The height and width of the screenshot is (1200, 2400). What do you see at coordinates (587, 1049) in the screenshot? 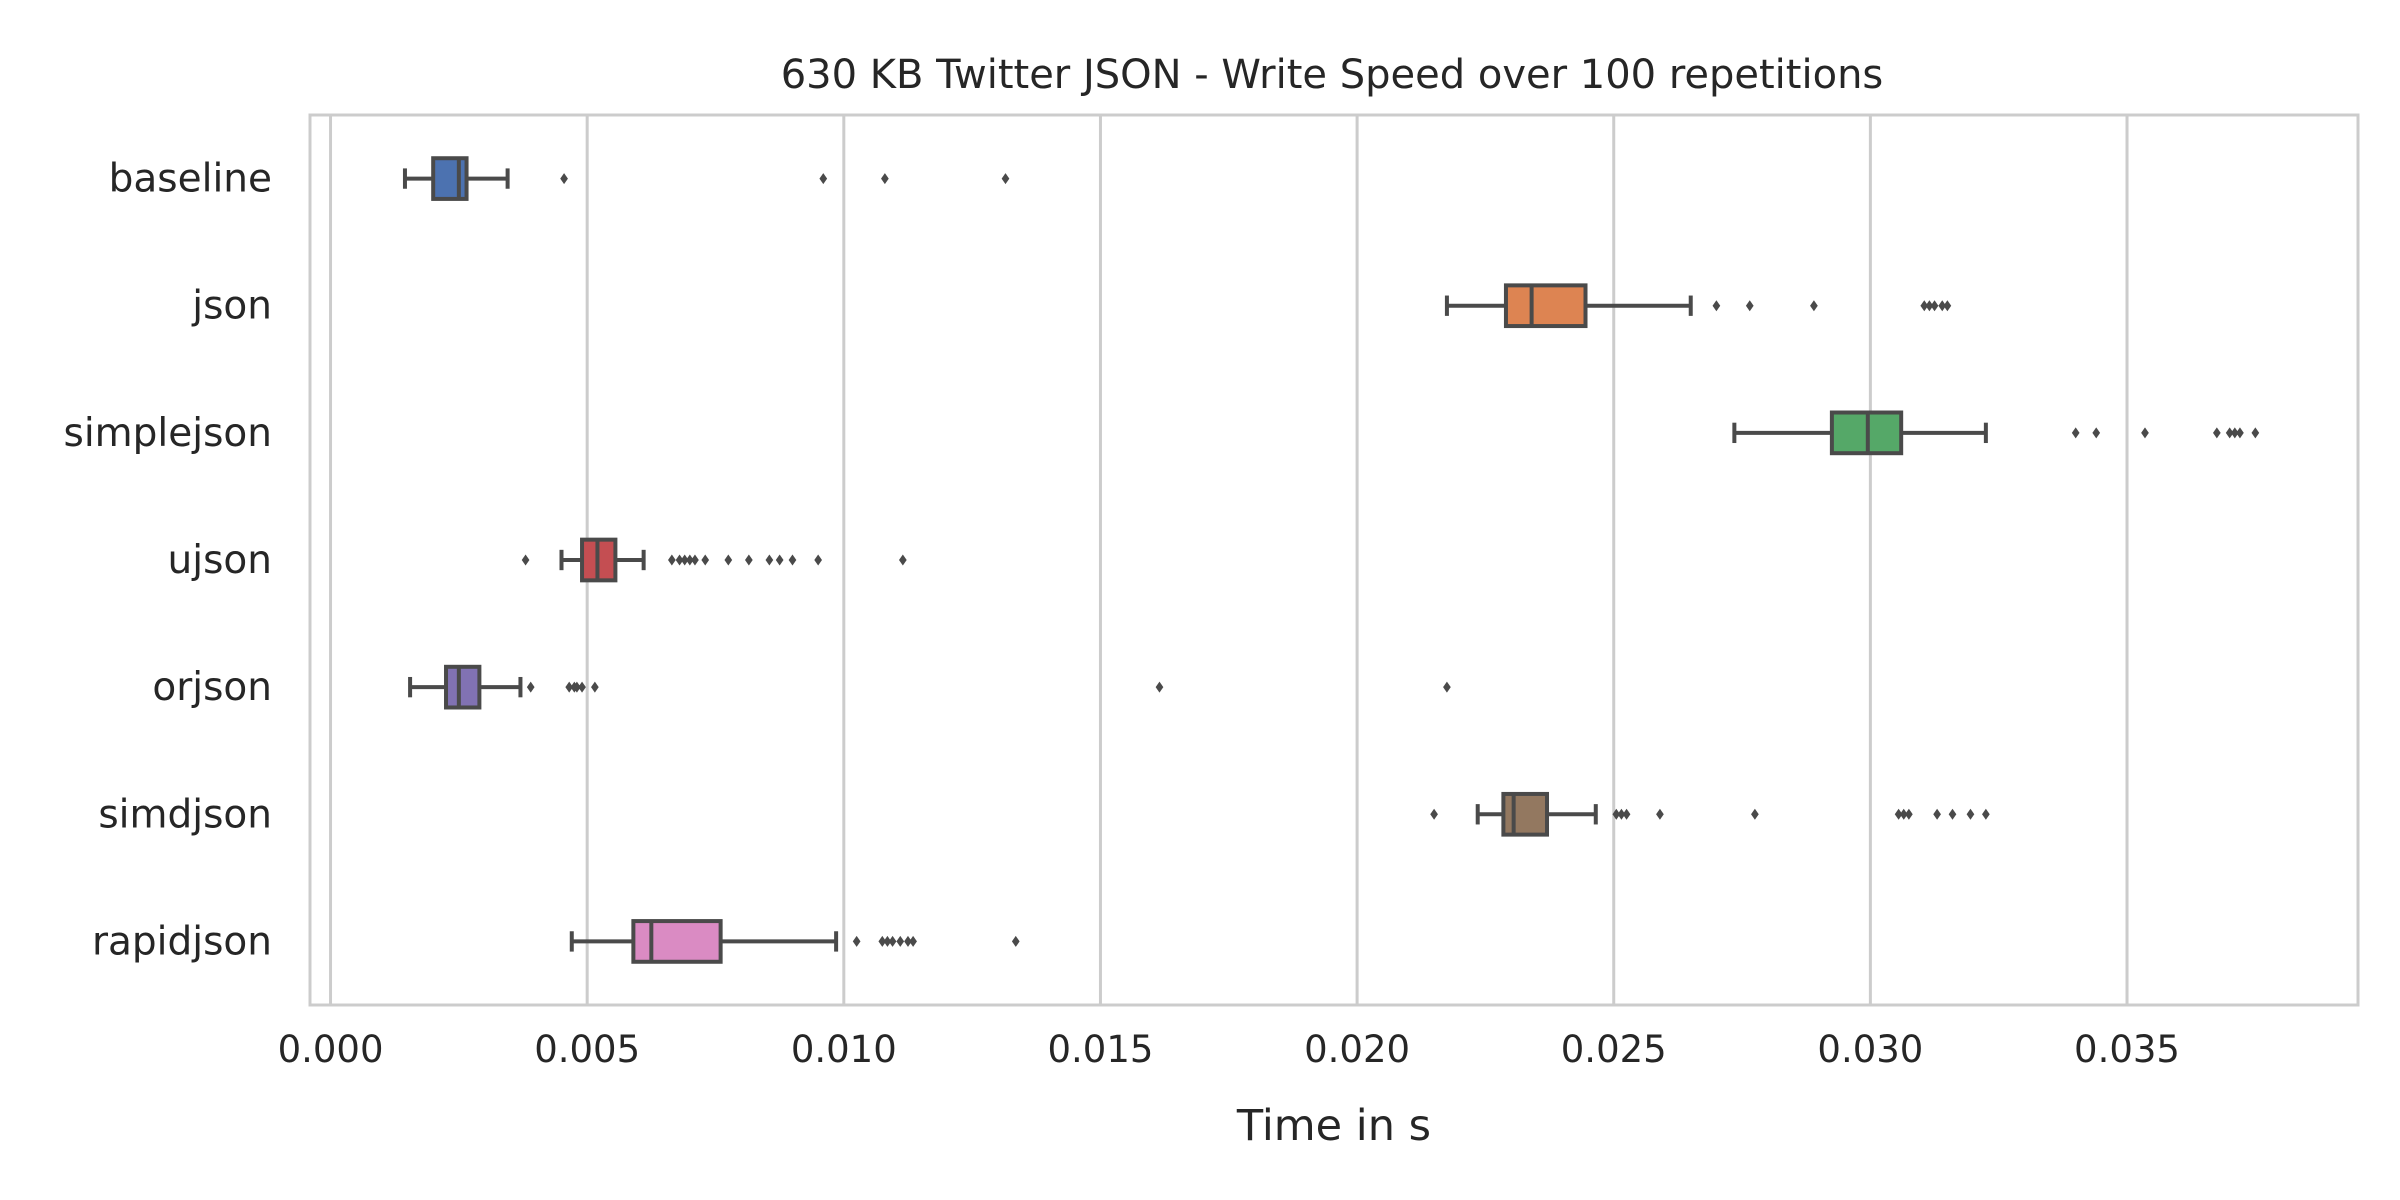
I see `x-tick-label: 0.005` at bounding box center [587, 1049].